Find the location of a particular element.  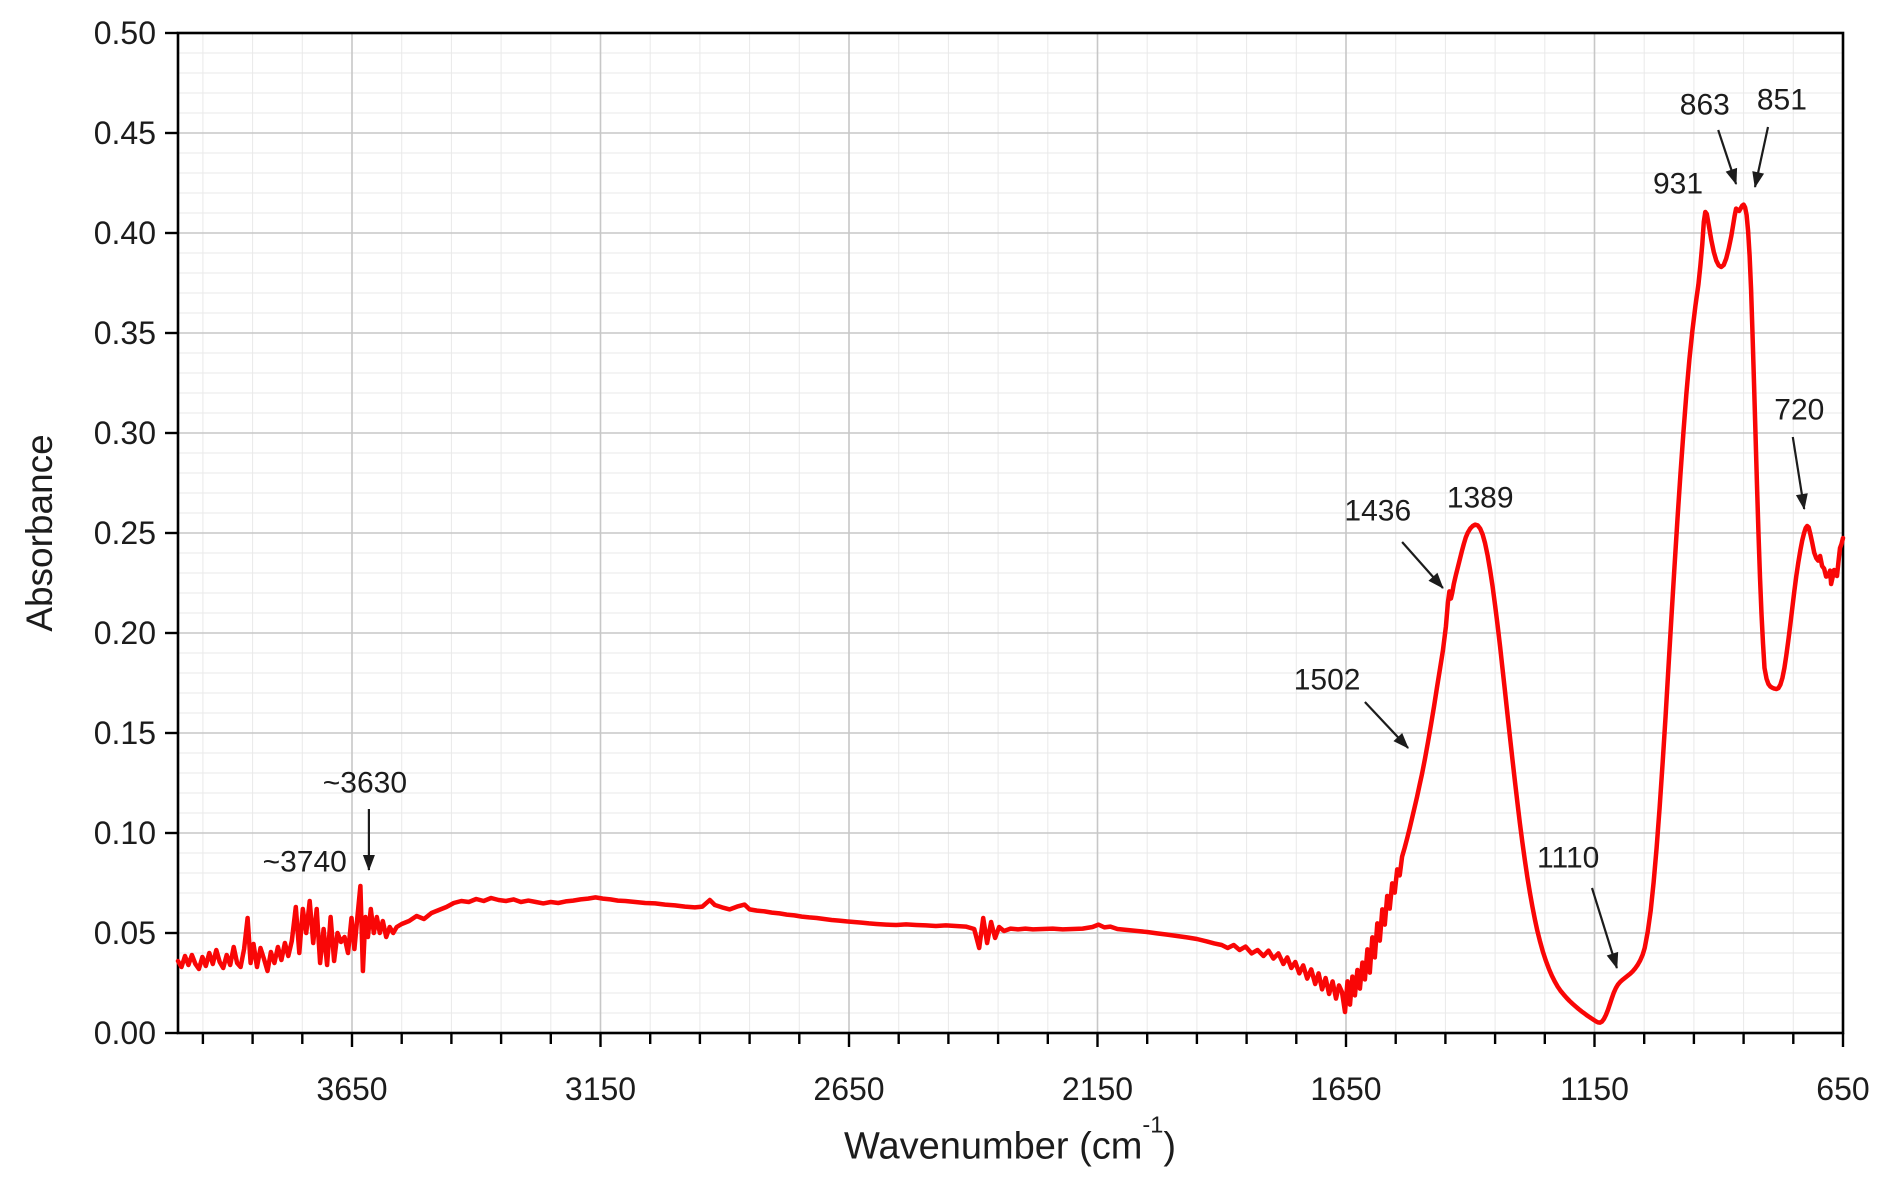

x-tick-label: 2150 is located at coordinates (1097, 1089).